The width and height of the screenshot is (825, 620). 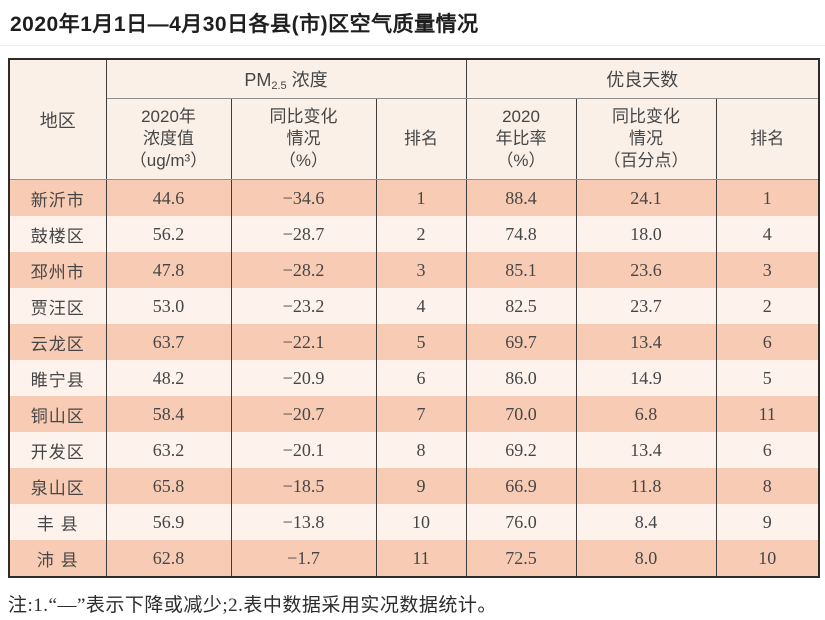 What do you see at coordinates (421, 306) in the screenshot?
I see `pm-rank-cell: 4` at bounding box center [421, 306].